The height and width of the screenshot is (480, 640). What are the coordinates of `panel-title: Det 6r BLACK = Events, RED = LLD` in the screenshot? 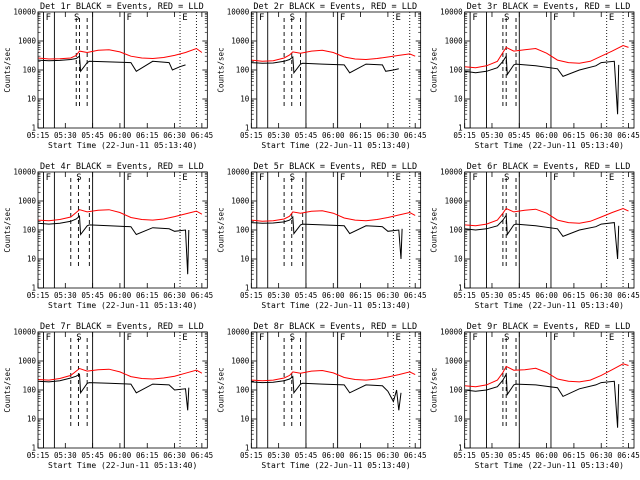 It's located at (549, 167).